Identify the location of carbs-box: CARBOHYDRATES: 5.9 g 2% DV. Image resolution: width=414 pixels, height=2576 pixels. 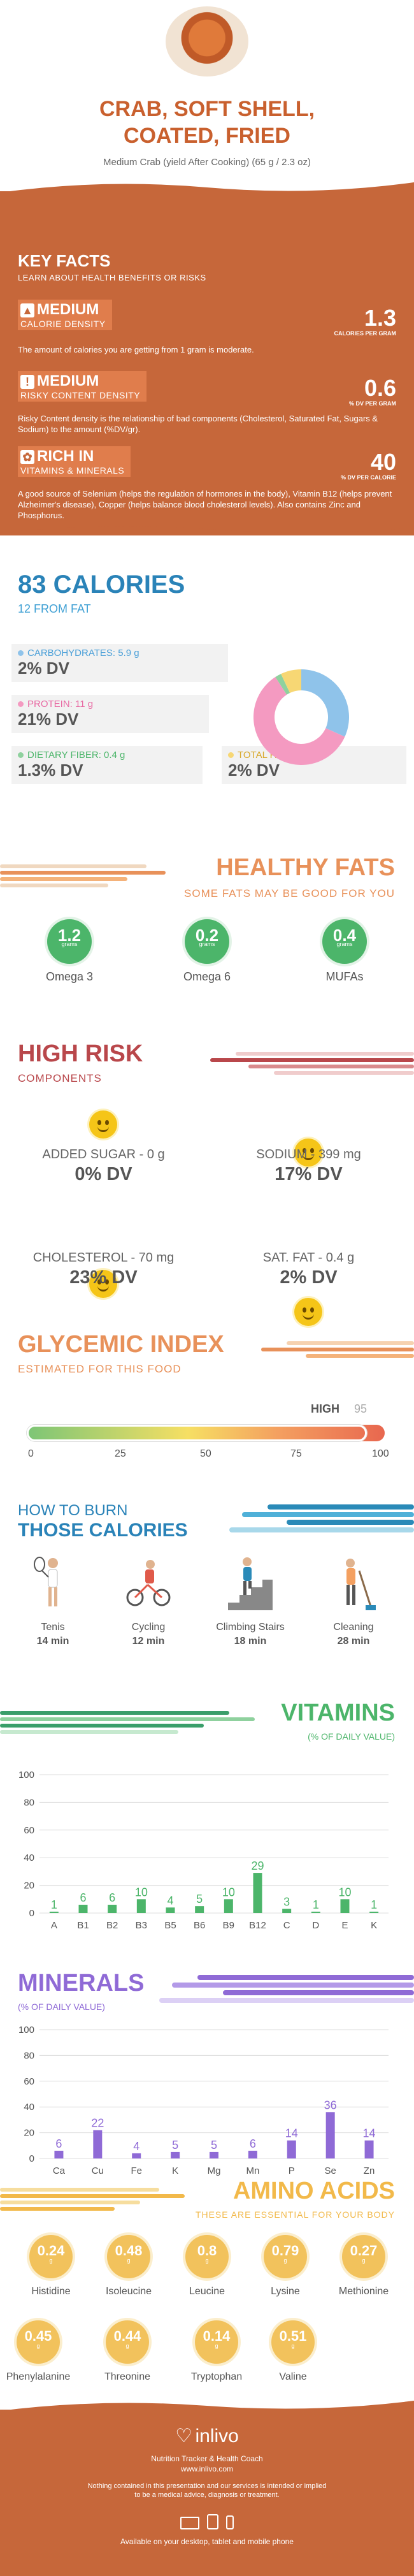
(120, 663).